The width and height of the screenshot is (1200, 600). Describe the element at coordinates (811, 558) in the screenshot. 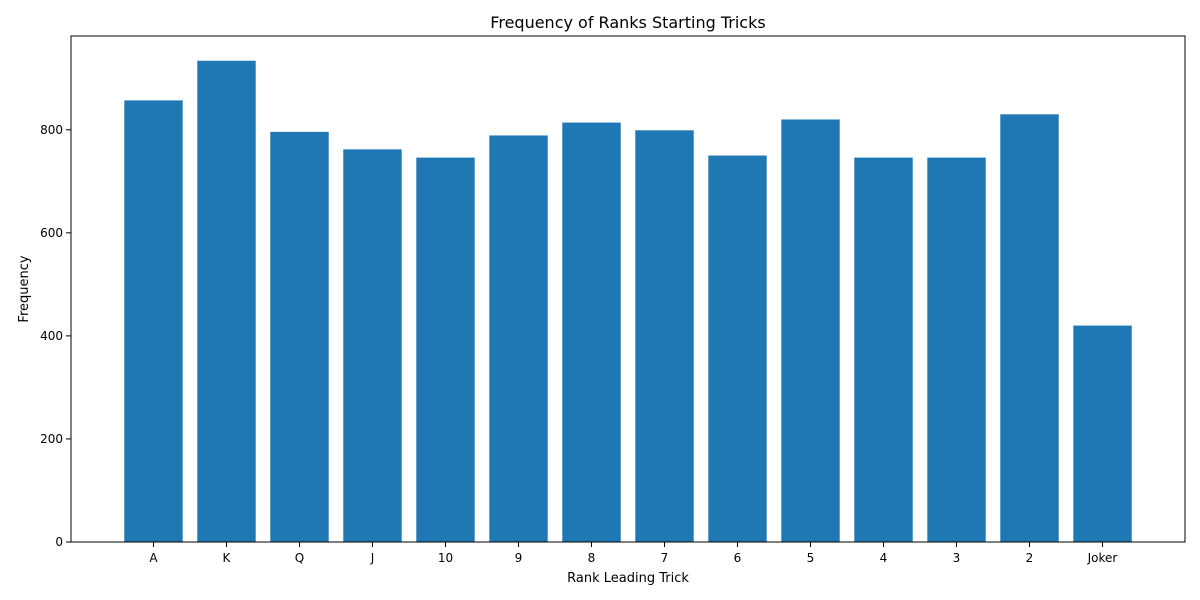

I see `x-tick-label: 5` at that location.